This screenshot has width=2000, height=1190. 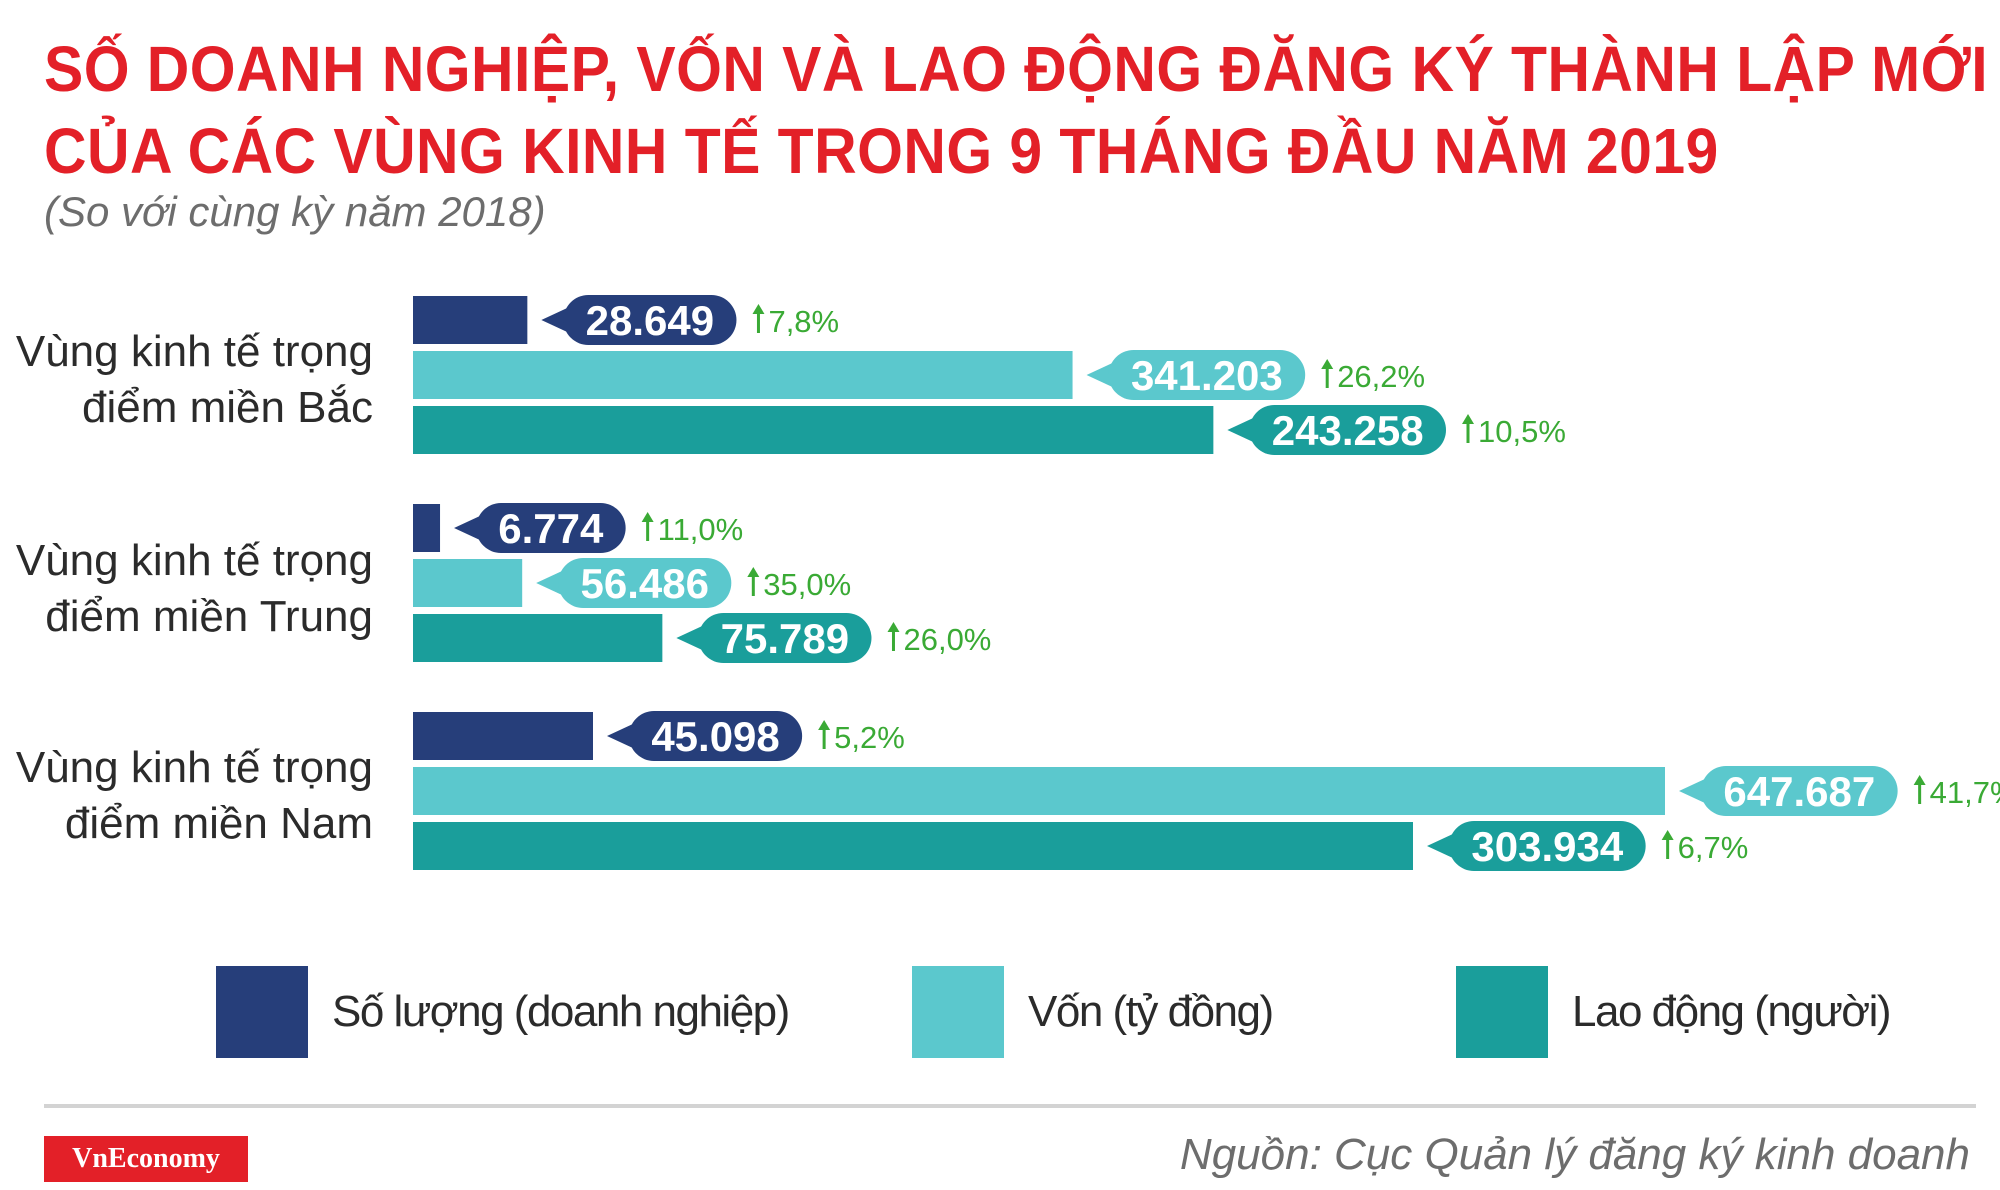 I want to click on chart-subtitle: (So với cùng kỳ năm 2018), so click(x=295, y=211).